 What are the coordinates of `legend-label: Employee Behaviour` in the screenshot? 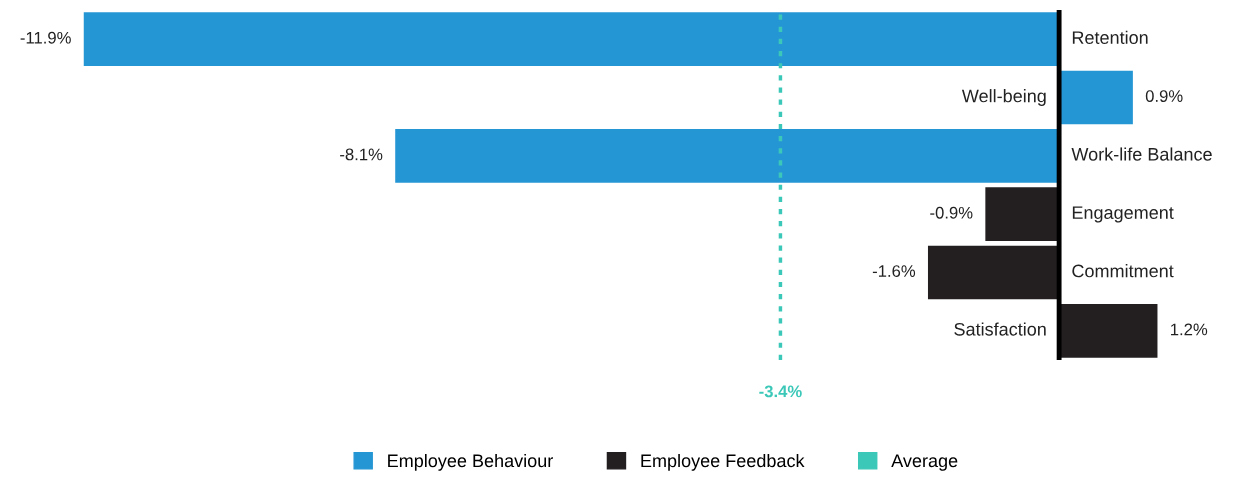 It's located at (470, 462).